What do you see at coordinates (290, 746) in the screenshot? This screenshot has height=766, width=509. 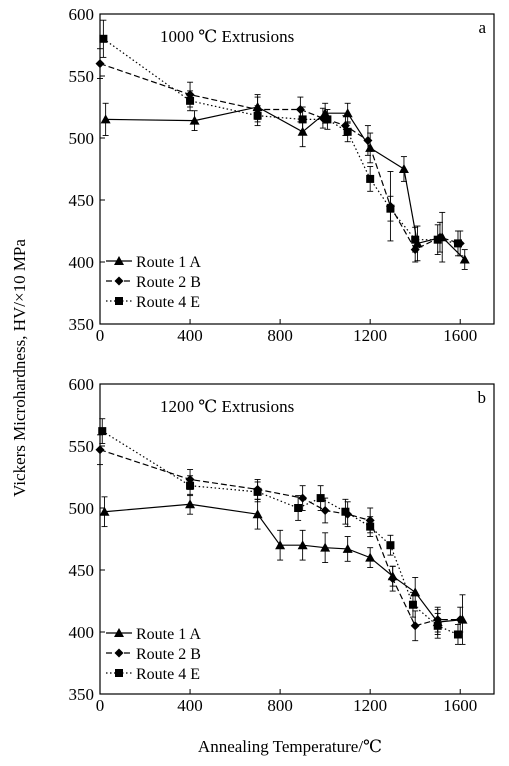 I see `x-axis-title: Annealing Temperature/℃` at bounding box center [290, 746].